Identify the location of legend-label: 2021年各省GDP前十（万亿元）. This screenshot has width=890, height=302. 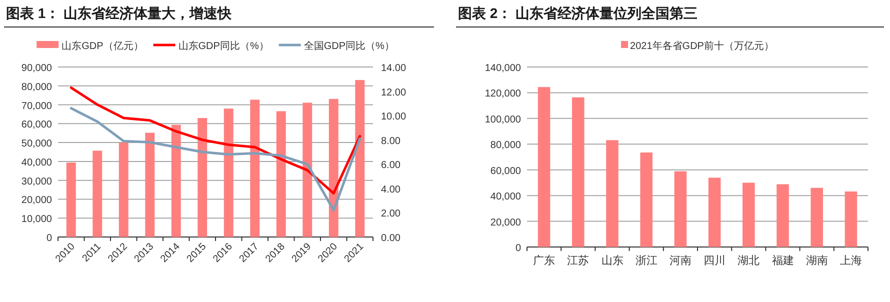
(702, 46).